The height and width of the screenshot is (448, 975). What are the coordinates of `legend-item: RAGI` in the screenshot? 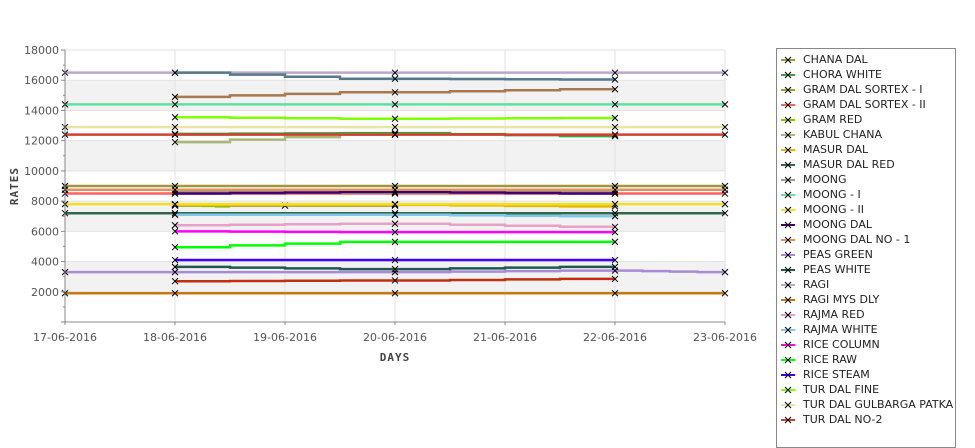 It's located at (803, 284).